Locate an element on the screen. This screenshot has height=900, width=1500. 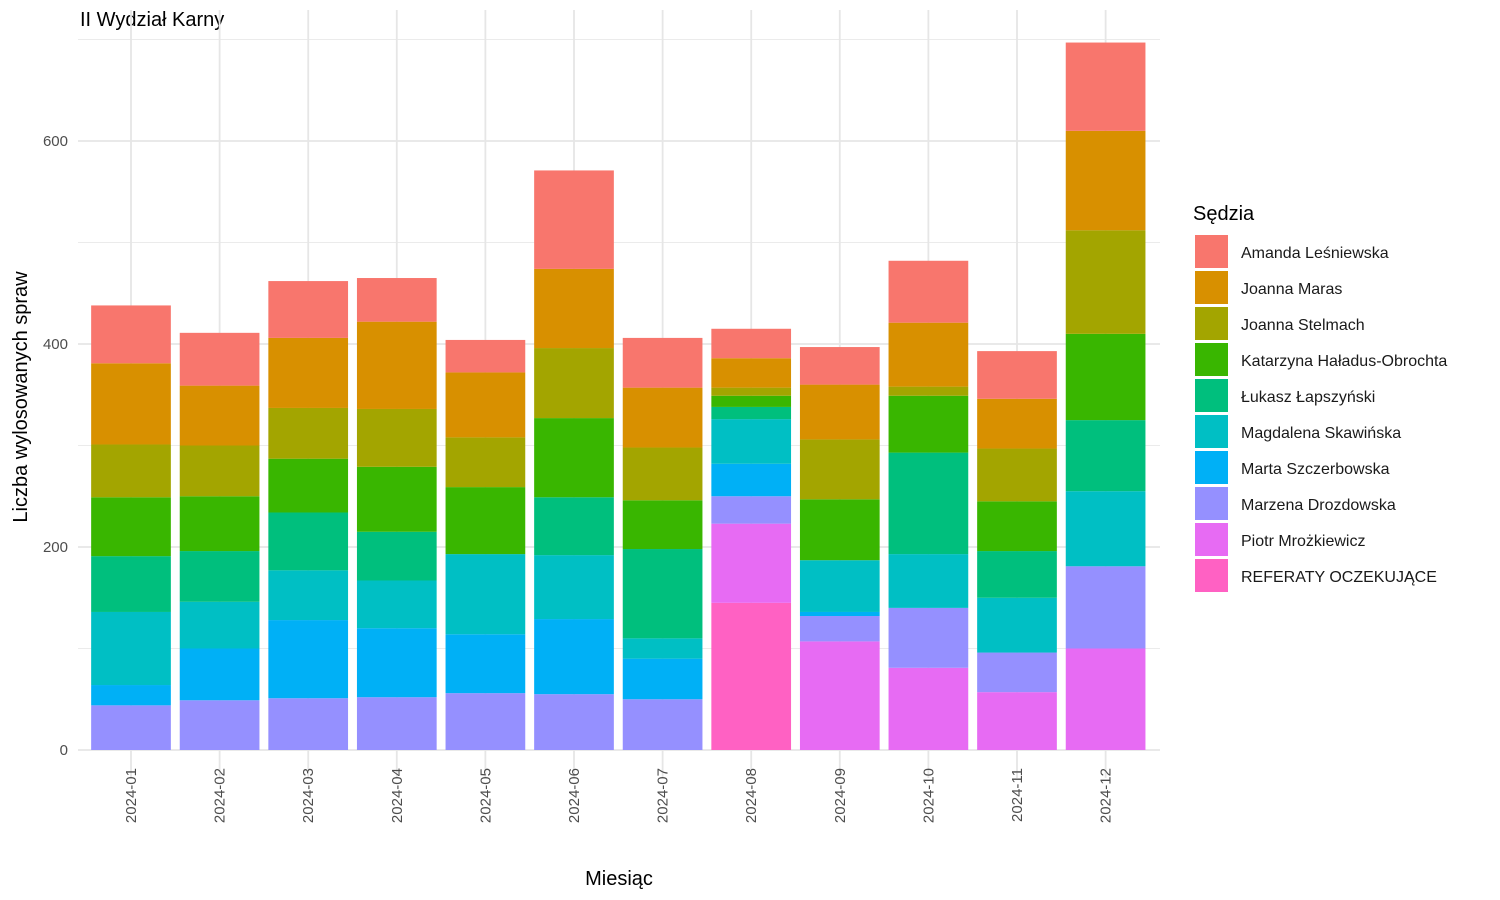
legend-label: REFERATY OCZEKUJĄCE is located at coordinates (1339, 577).